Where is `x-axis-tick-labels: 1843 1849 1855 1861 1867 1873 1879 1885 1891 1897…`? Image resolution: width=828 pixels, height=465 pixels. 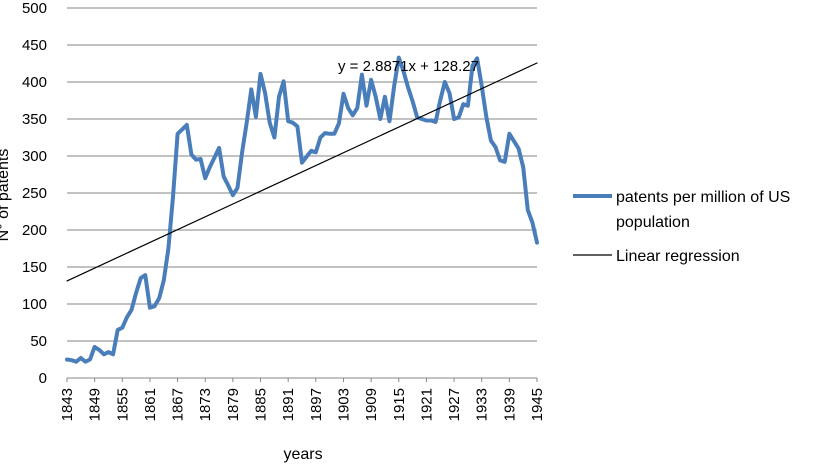 x-axis-tick-labels: 1843 1849 1855 1861 1867 1873 1879 1885 1891 1897… is located at coordinates (302, 399).